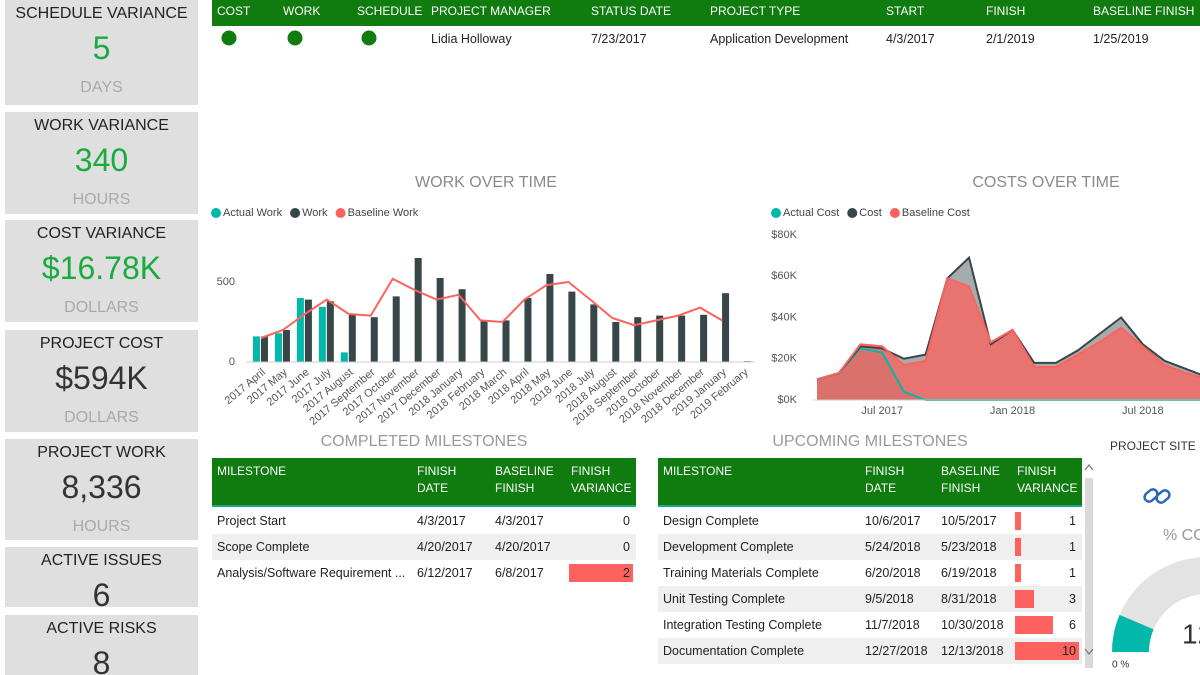 The image size is (1200, 675). What do you see at coordinates (253, 213) in the screenshot?
I see `legend-label: Actual Work` at bounding box center [253, 213].